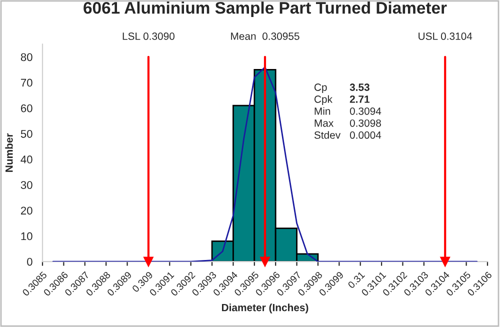 The height and width of the screenshot is (327, 500). I want to click on annotation: 0.3098, so click(365, 123).